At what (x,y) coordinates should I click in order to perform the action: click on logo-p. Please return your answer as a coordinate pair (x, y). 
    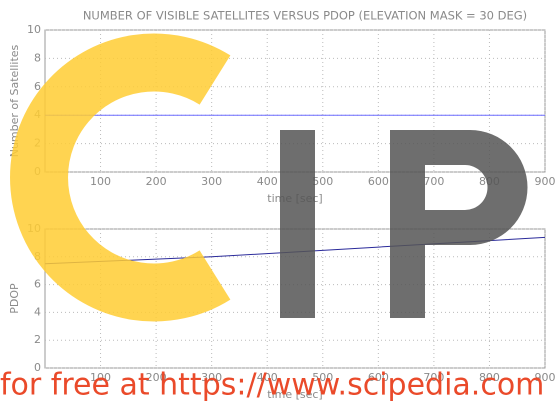
    Looking at the image, I should click on (459, 224).